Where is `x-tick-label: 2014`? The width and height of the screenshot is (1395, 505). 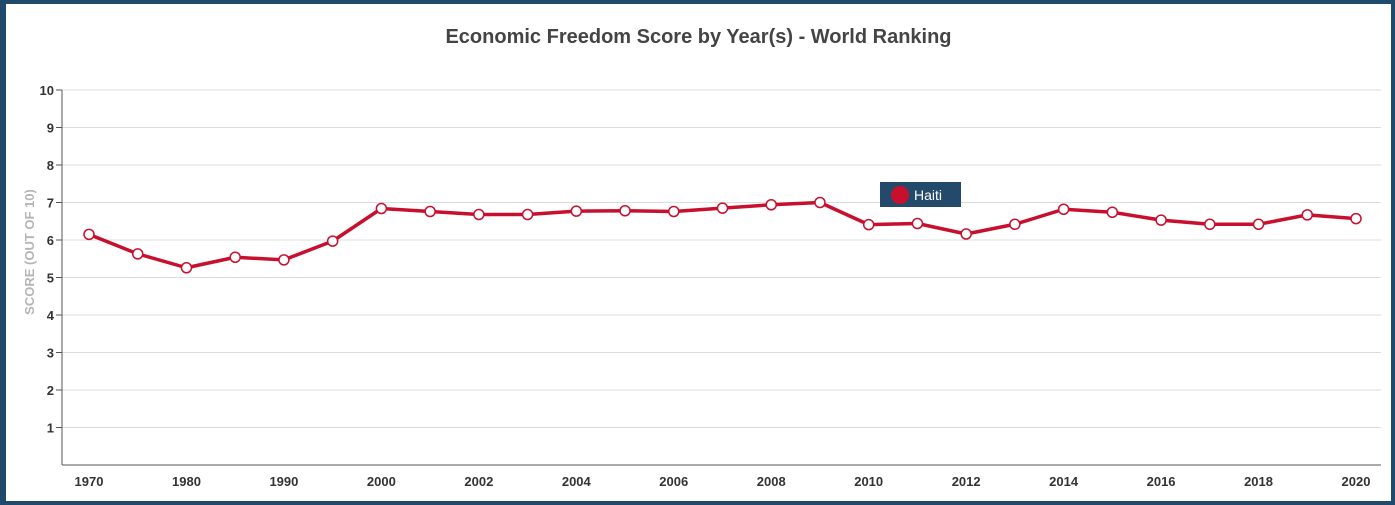 x-tick-label: 2014 is located at coordinates (1064, 481).